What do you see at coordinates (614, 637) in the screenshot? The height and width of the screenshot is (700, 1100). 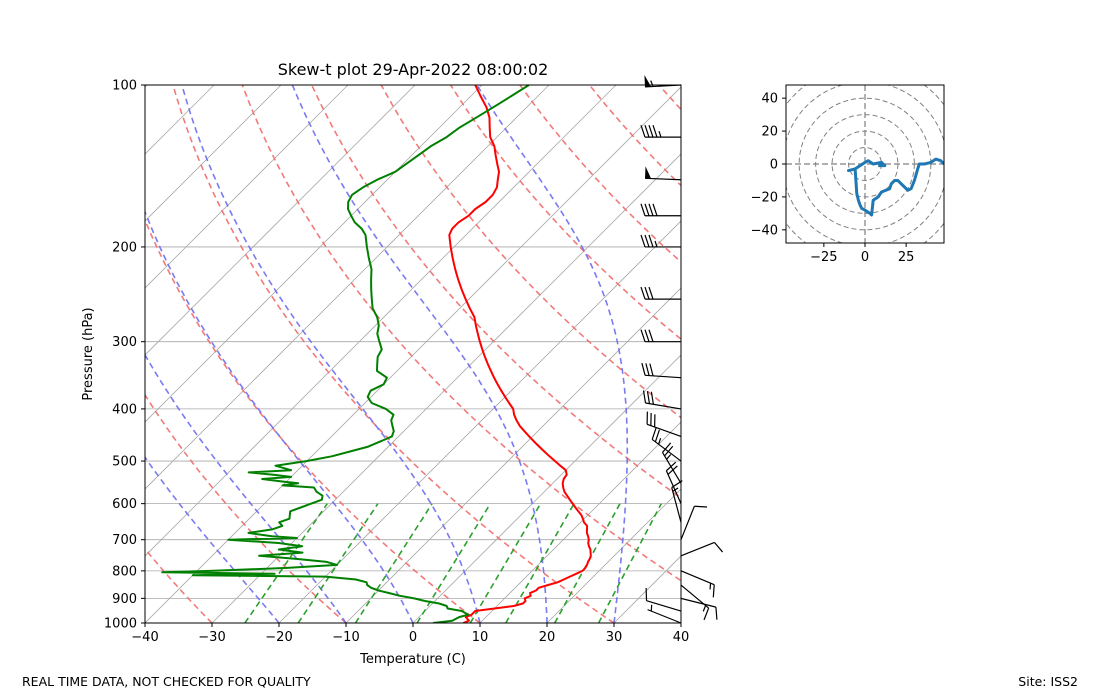 I see `x-tick-label: 30` at bounding box center [614, 637].